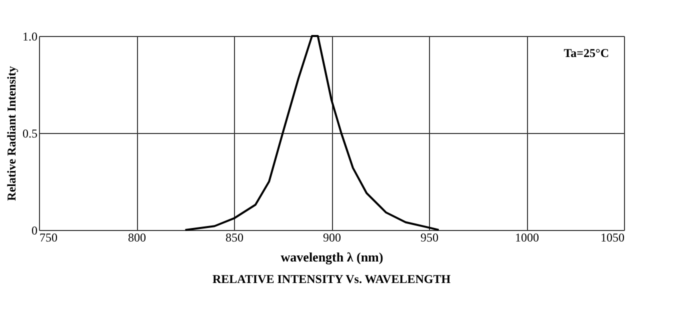  What do you see at coordinates (49, 237) in the screenshot?
I see `x-tick-label: 750` at bounding box center [49, 237].